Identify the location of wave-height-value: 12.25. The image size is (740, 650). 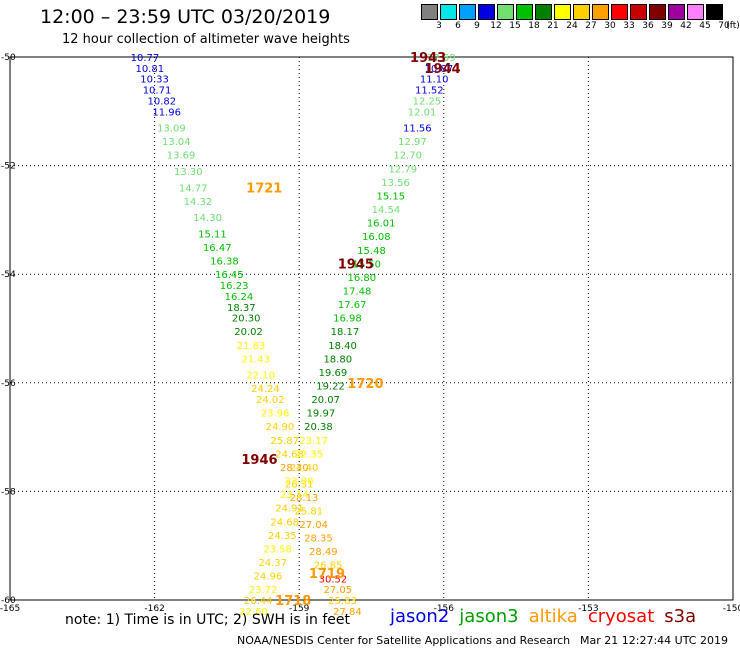
(427, 101).